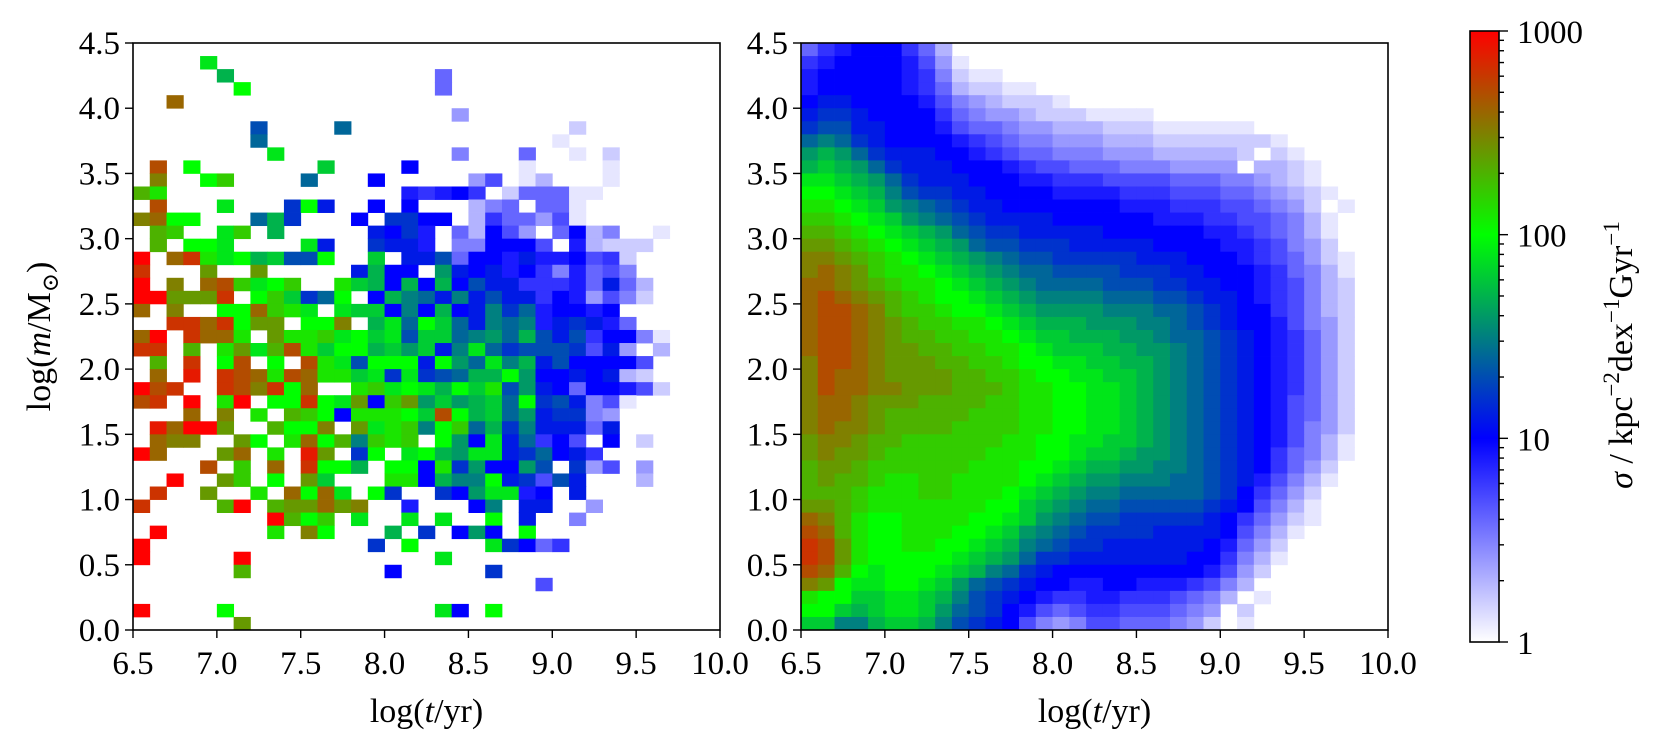  Describe the element at coordinates (99, 435) in the screenshot. I see `y-tick-label: 1.5` at that location.